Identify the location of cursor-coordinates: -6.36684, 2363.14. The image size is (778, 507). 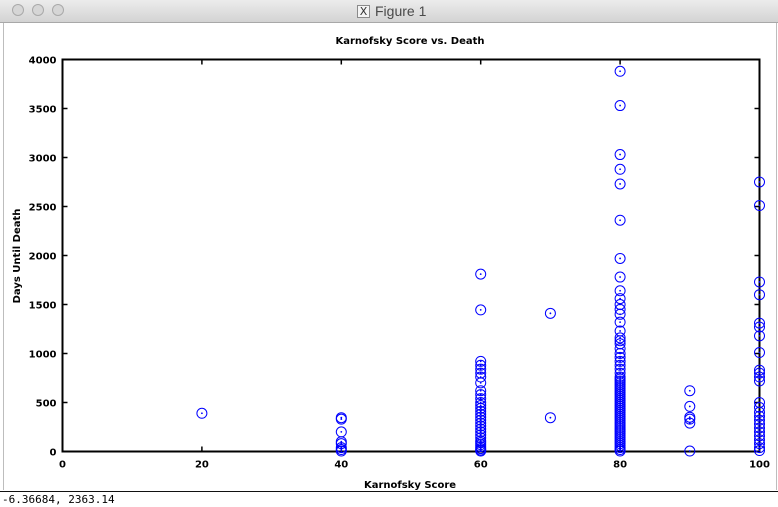
(58, 499).